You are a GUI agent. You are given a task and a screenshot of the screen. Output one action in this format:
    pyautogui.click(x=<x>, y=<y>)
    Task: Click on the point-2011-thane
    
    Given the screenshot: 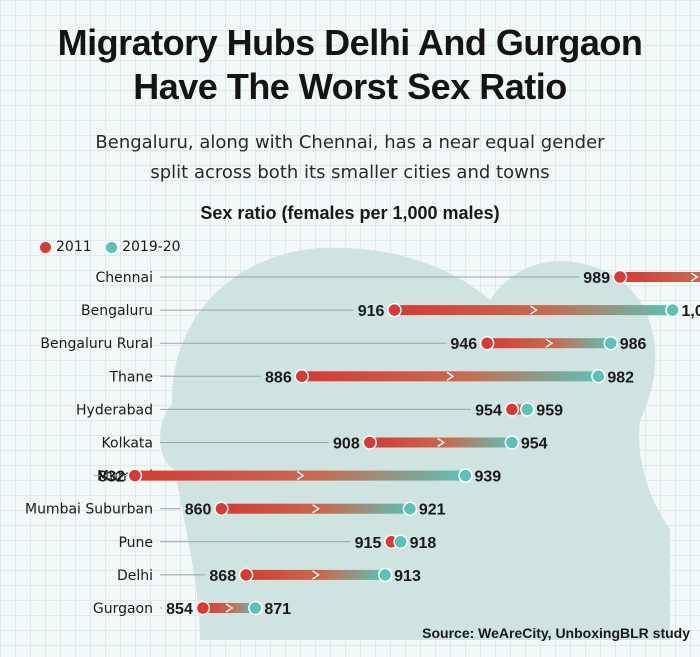 What is the action you would take?
    pyautogui.click(x=301, y=376)
    